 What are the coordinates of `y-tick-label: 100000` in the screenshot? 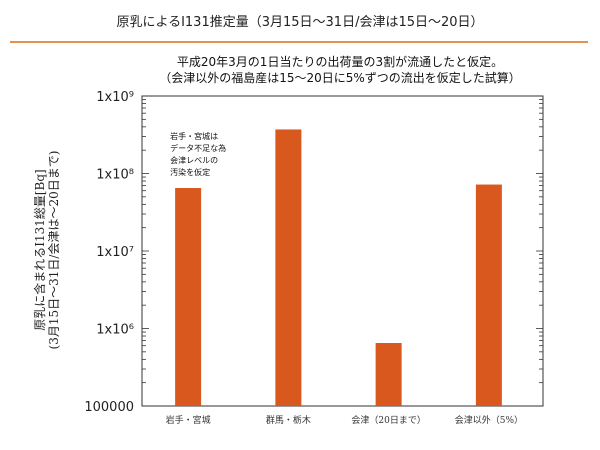 It's located at (109, 407).